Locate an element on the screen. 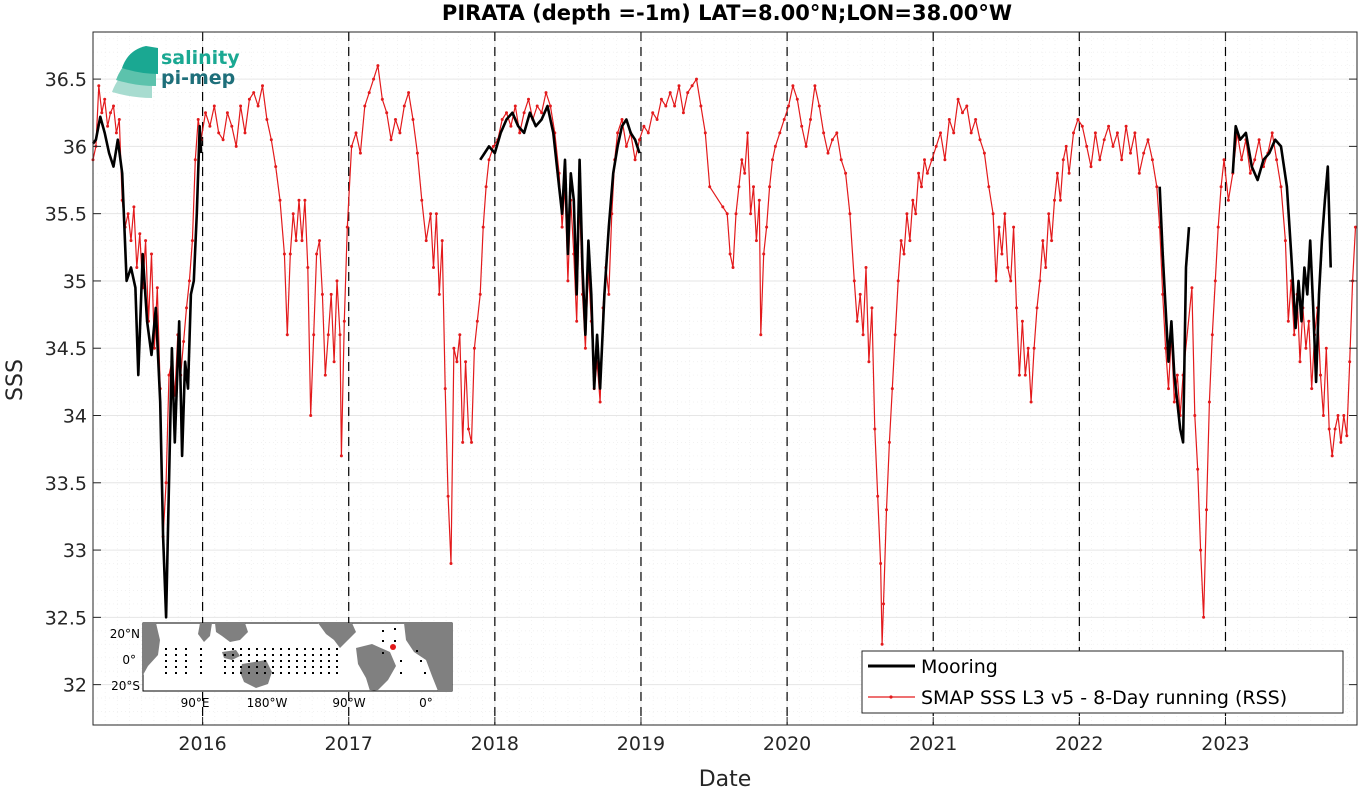  inset-map-ocean is located at coordinates (297, 657).